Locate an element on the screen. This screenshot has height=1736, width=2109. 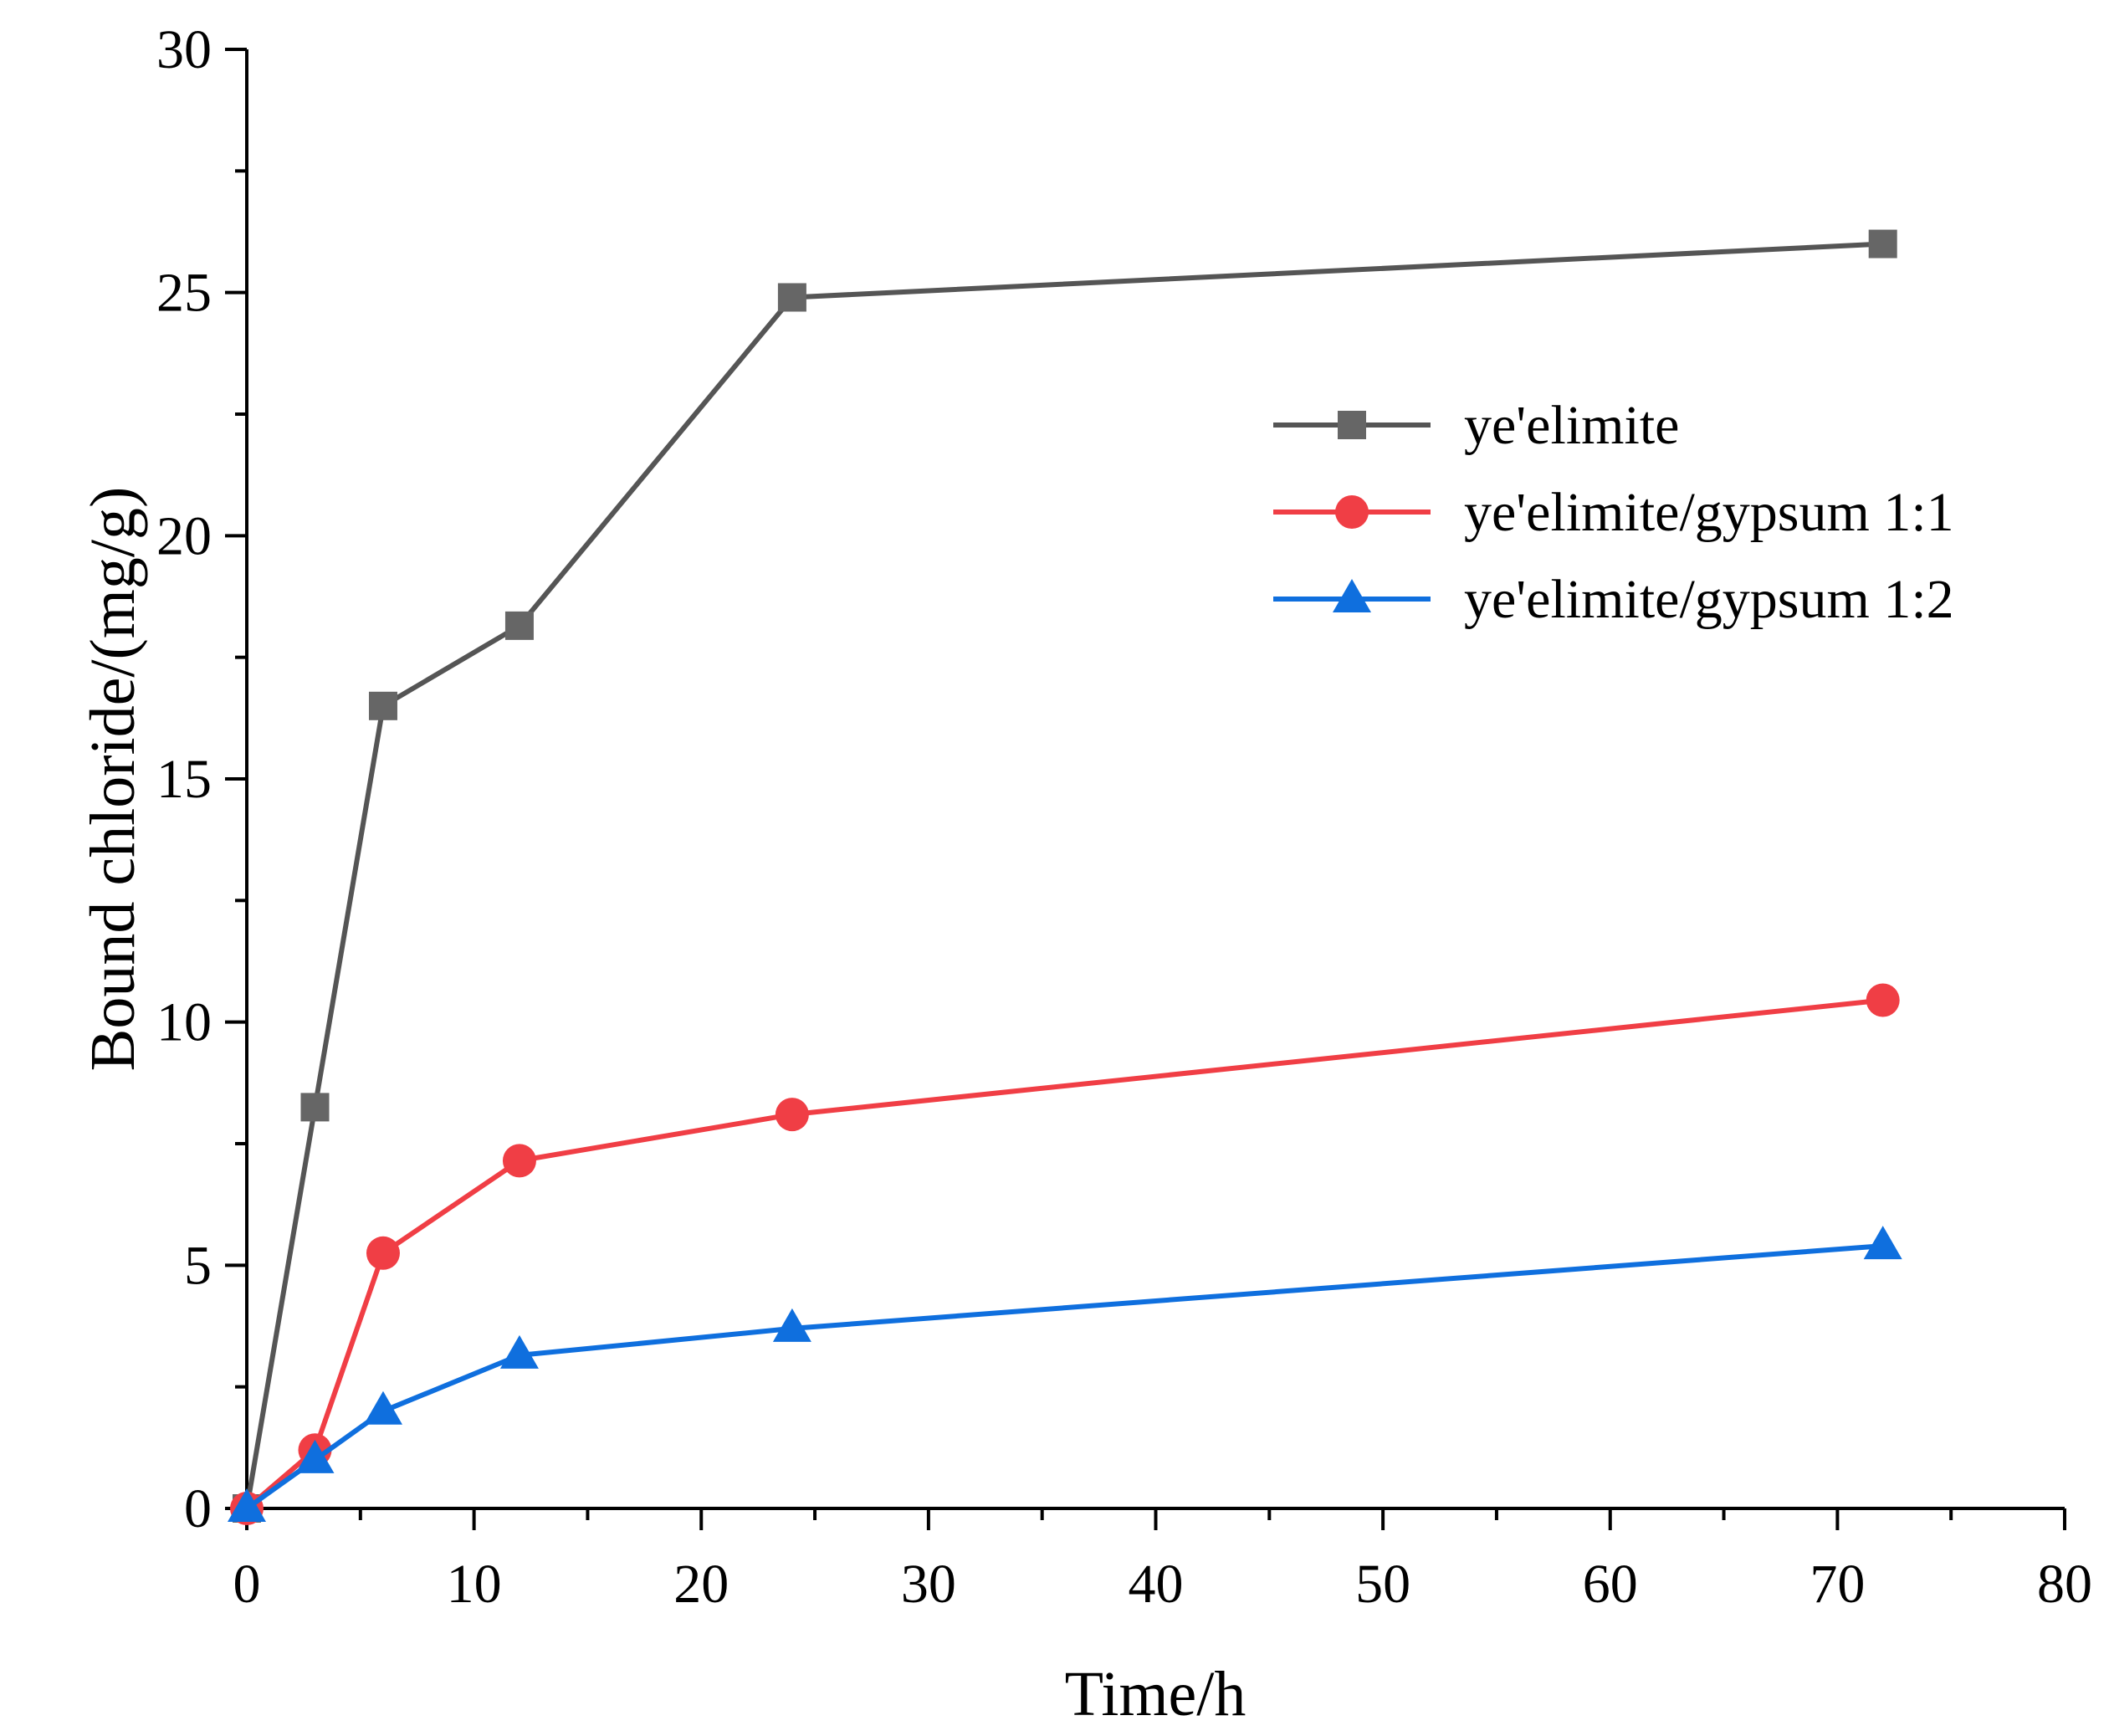
legend-entry-3: ye'elimite/gypsum 1:2 is located at coordinates (1613, 599).